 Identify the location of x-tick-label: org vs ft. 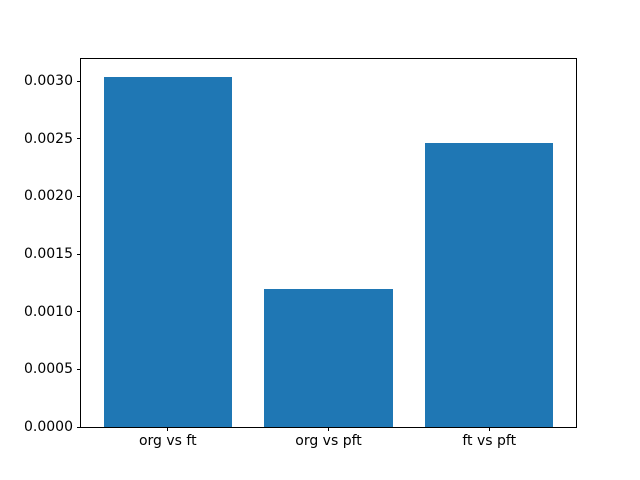
(167, 441).